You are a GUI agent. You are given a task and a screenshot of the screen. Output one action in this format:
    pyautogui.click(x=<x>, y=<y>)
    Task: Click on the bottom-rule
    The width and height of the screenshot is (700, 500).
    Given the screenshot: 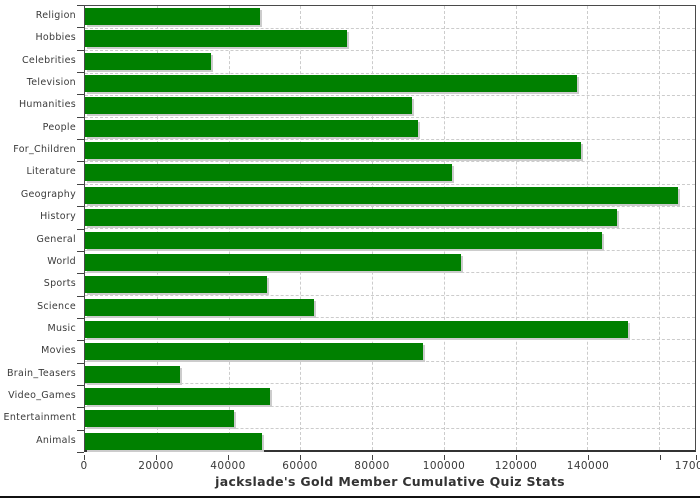 What is the action you would take?
    pyautogui.click(x=350, y=497)
    